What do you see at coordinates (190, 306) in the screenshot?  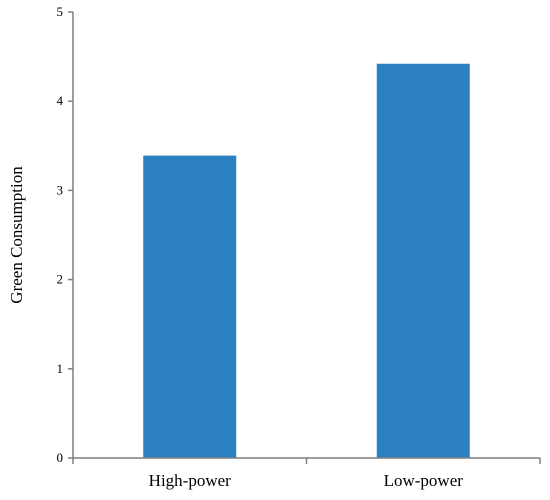 I see `bar-high-power` at bounding box center [190, 306].